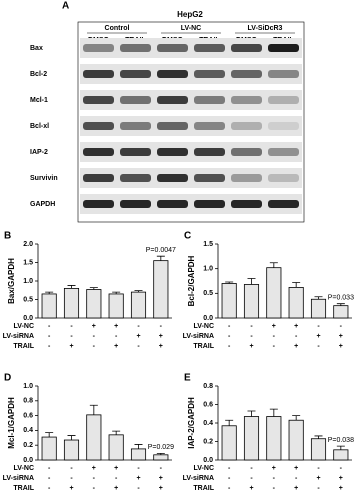 This screenshot has height=500, width=358. What do you see at coordinates (39, 126) in the screenshot?
I see `protein-label: Bcl-xl` at bounding box center [39, 126].